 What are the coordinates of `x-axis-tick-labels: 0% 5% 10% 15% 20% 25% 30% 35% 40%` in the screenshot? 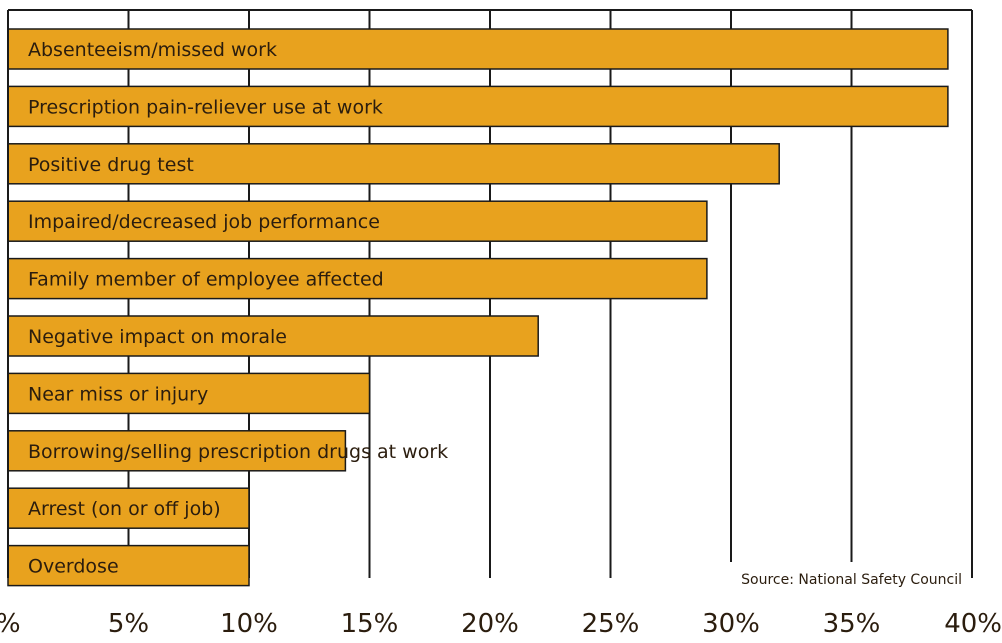 It's located at (501, 624).